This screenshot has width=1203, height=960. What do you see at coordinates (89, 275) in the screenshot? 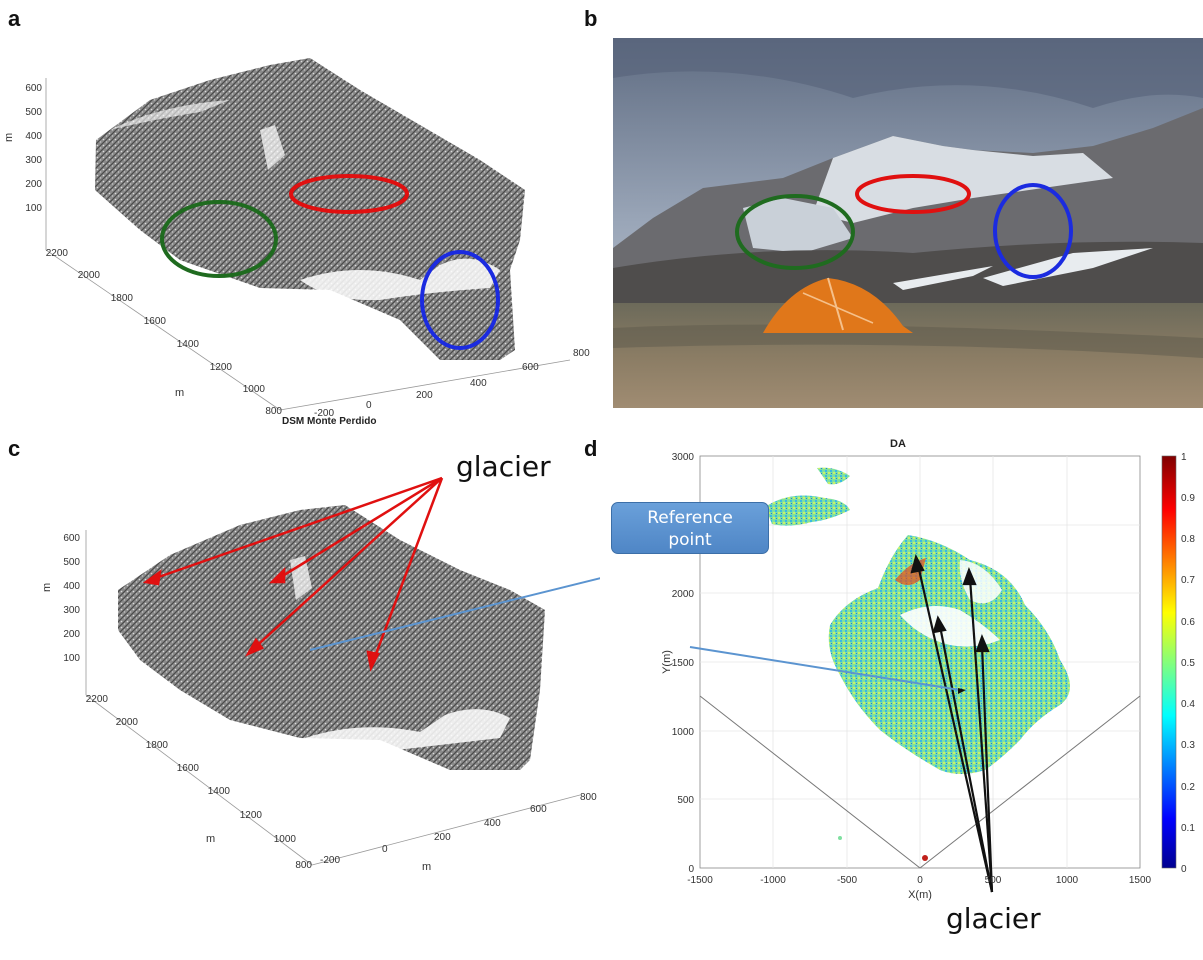
I see `a-y-tick: 2000` at bounding box center [89, 275].